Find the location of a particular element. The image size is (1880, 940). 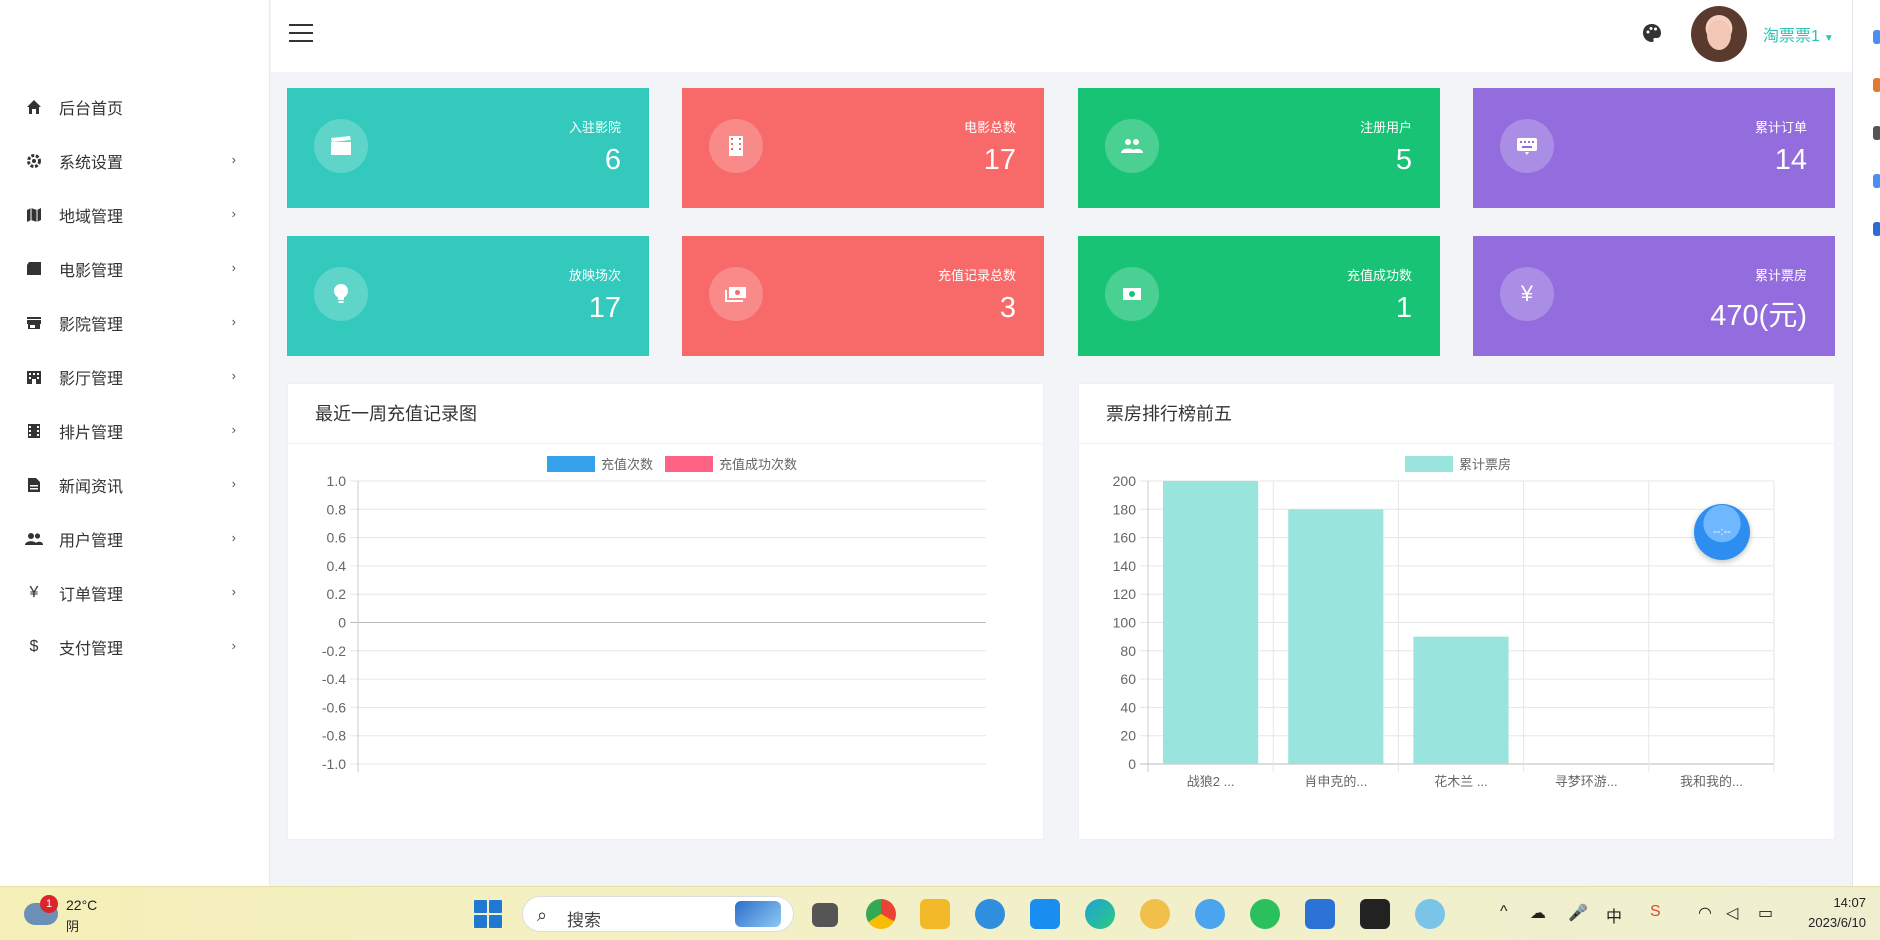

dollar-icon: $ is located at coordinates (34, 646).